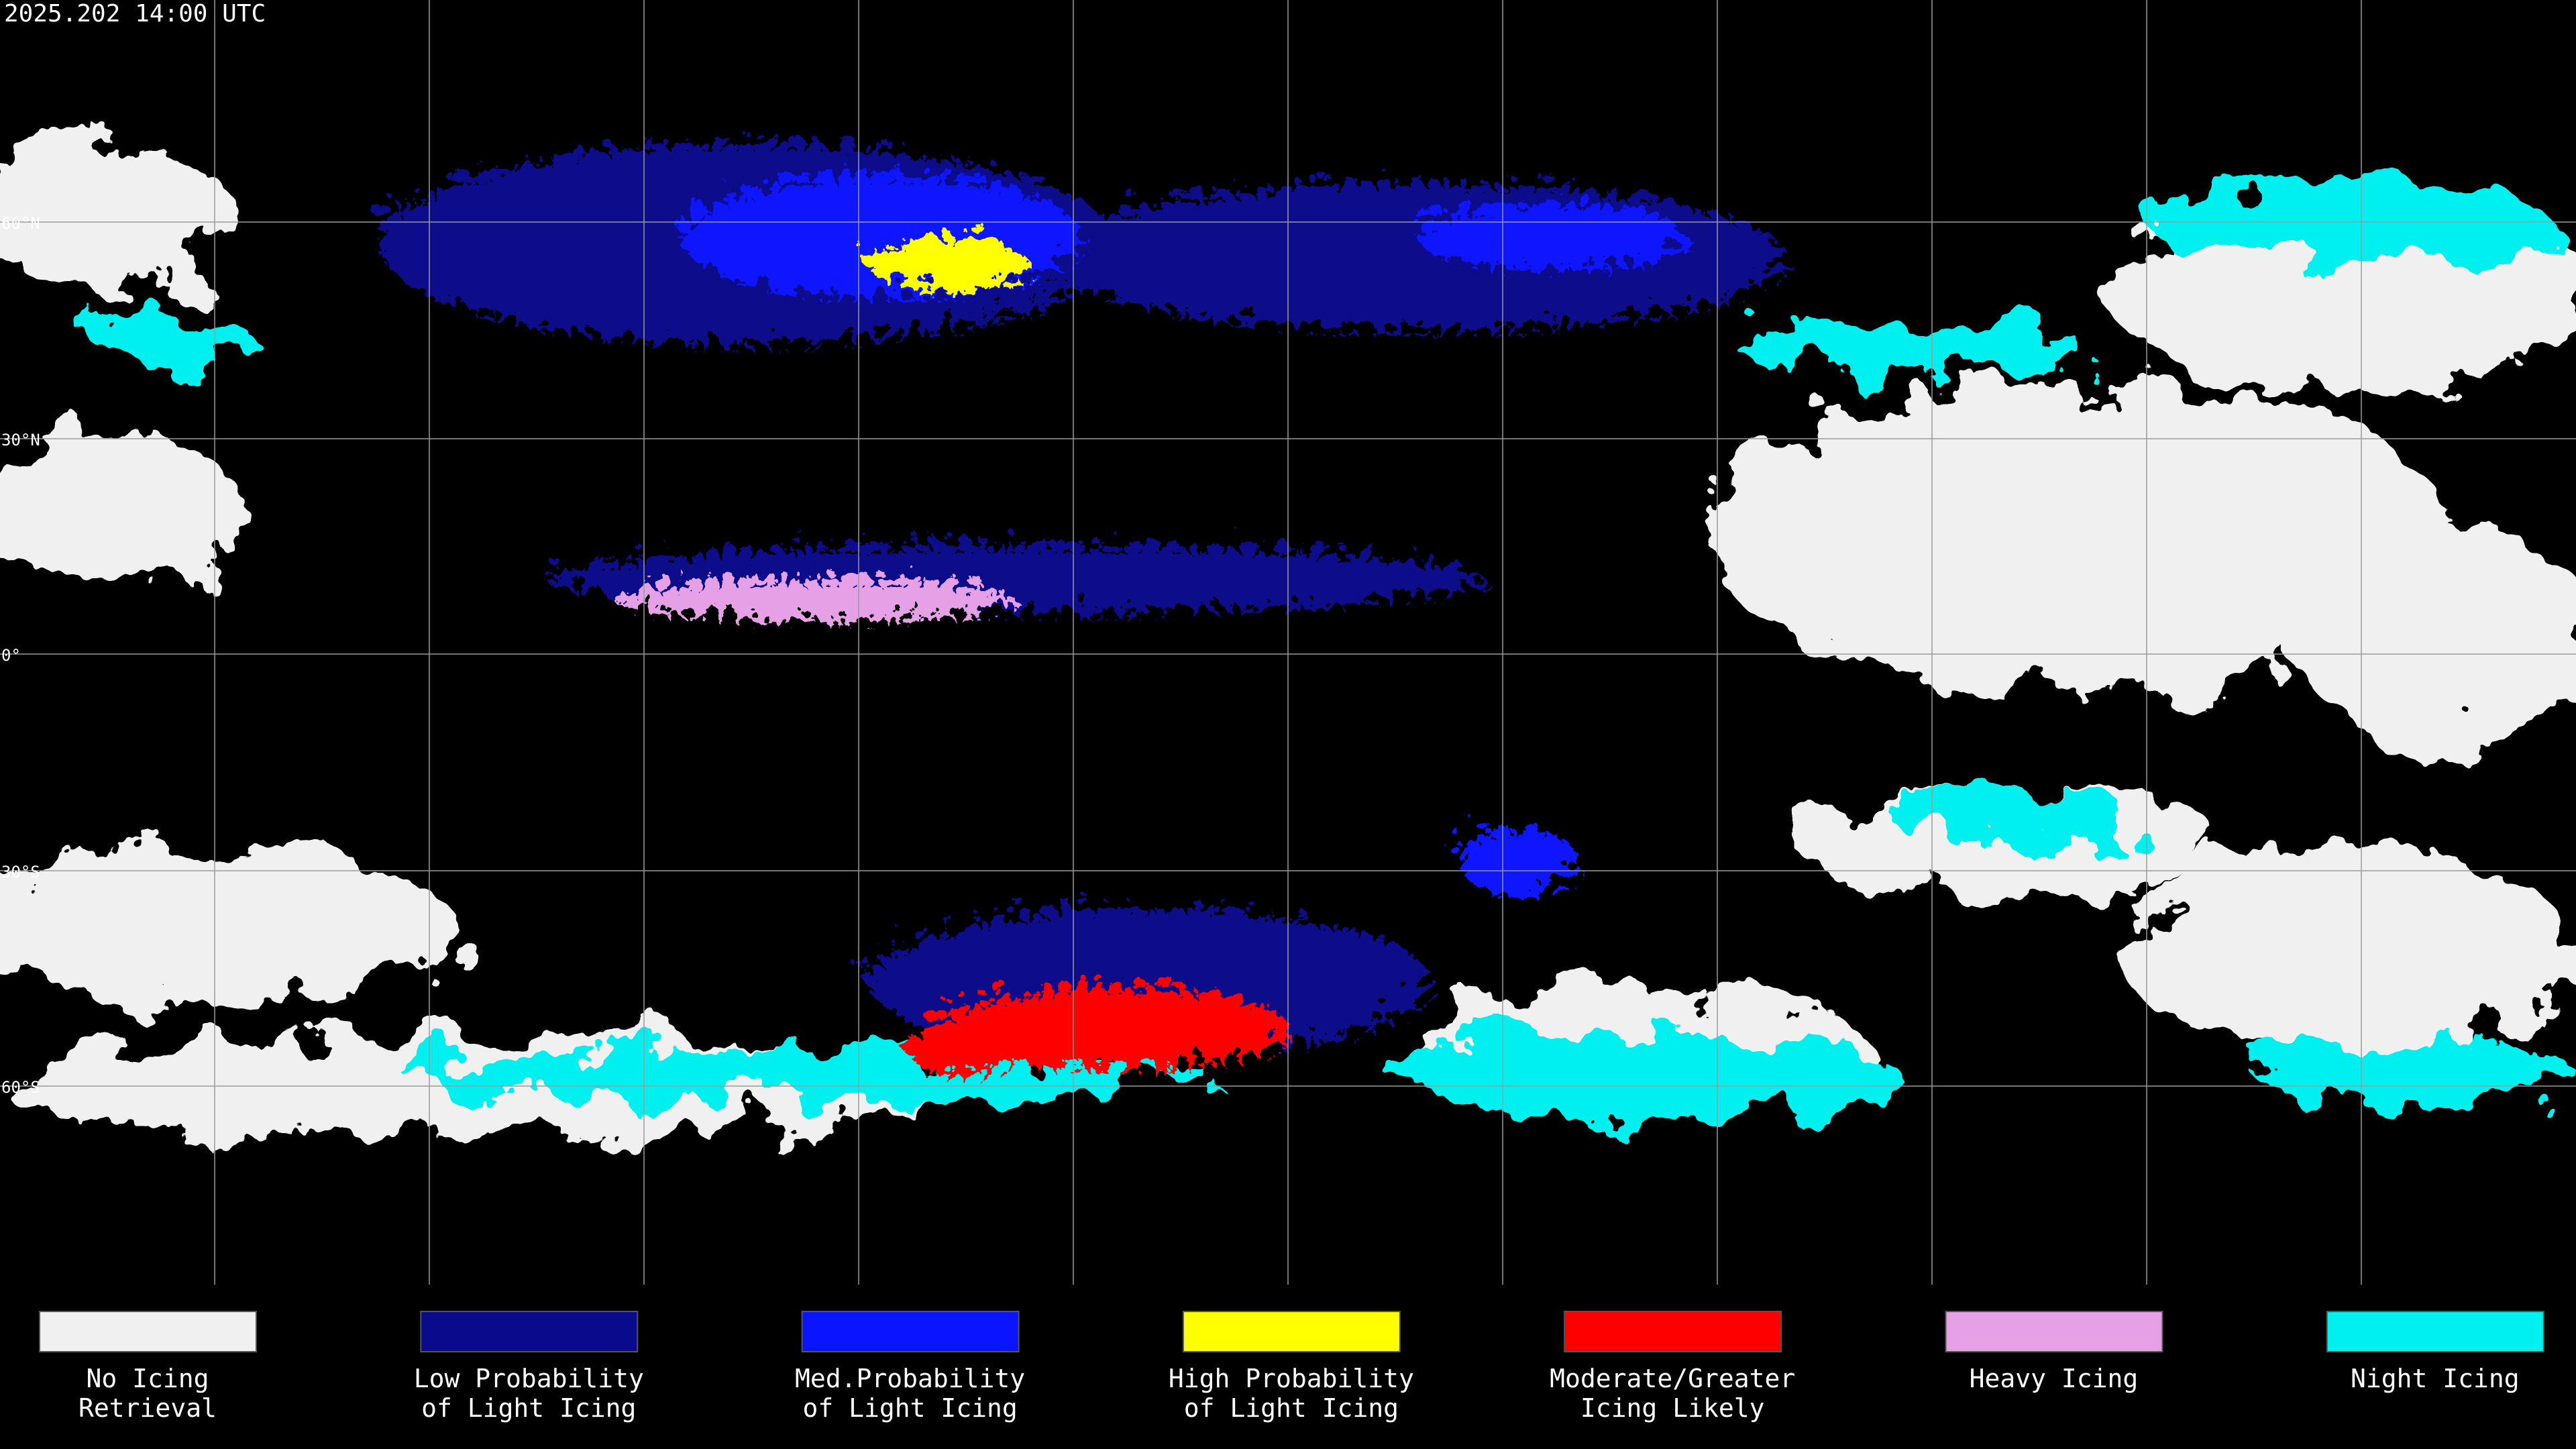  What do you see at coordinates (147, 1408) in the screenshot?
I see `legend-label: Retrieval` at bounding box center [147, 1408].